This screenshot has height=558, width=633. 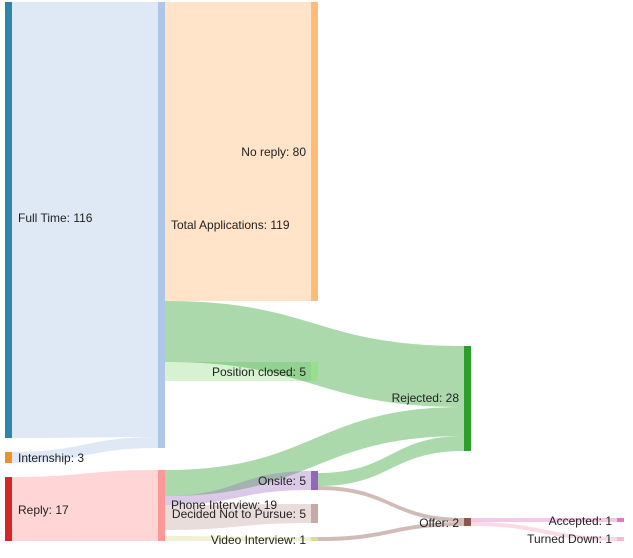 I want to click on link-offer-to-turned_down, so click(x=544, y=531).